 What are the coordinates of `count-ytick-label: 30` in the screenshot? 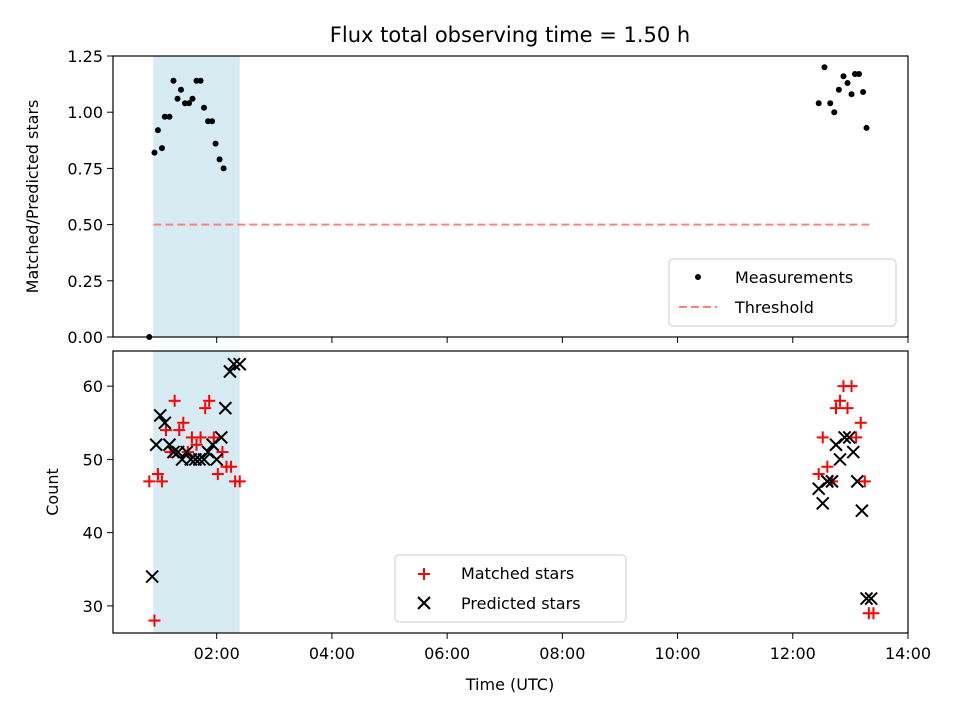 It's located at (93, 606).